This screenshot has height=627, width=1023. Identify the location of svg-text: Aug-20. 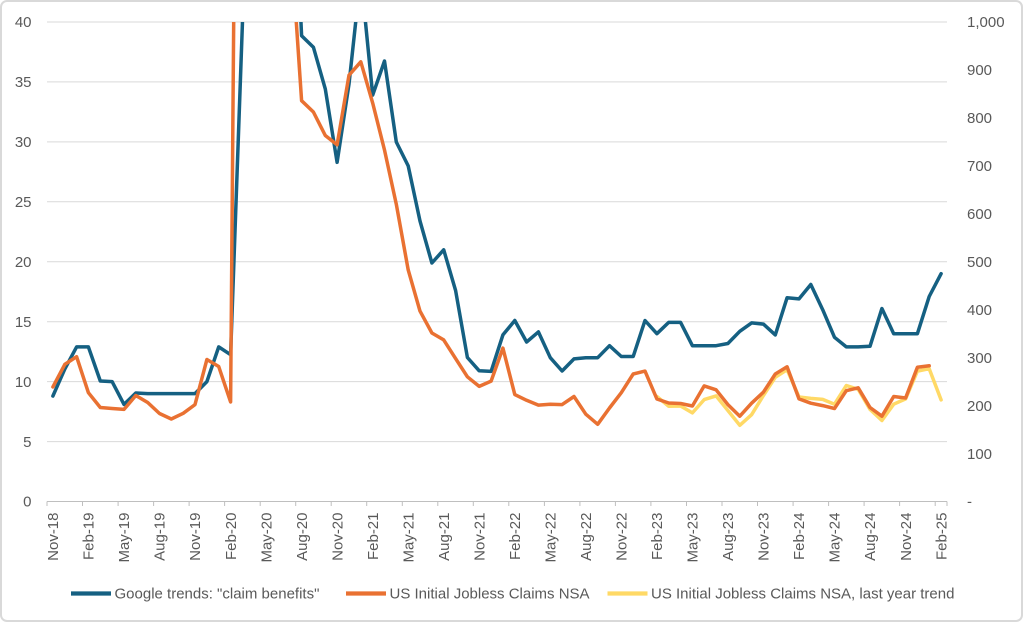
(302, 537).